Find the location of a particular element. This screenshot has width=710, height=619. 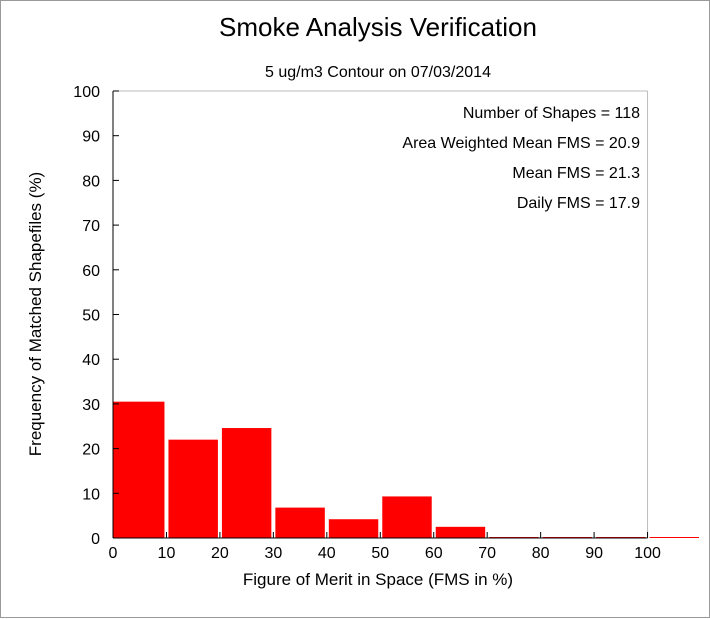

y-tick-label: 80 is located at coordinates (91, 181).